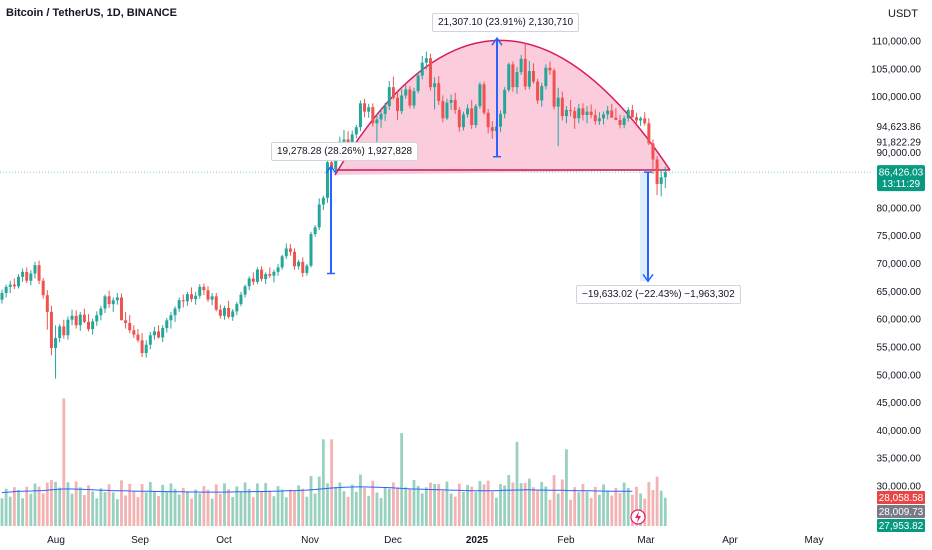 The height and width of the screenshot is (550, 932). What do you see at coordinates (648, 227) in the screenshot?
I see `projected-drop-arrow` at bounding box center [648, 227].